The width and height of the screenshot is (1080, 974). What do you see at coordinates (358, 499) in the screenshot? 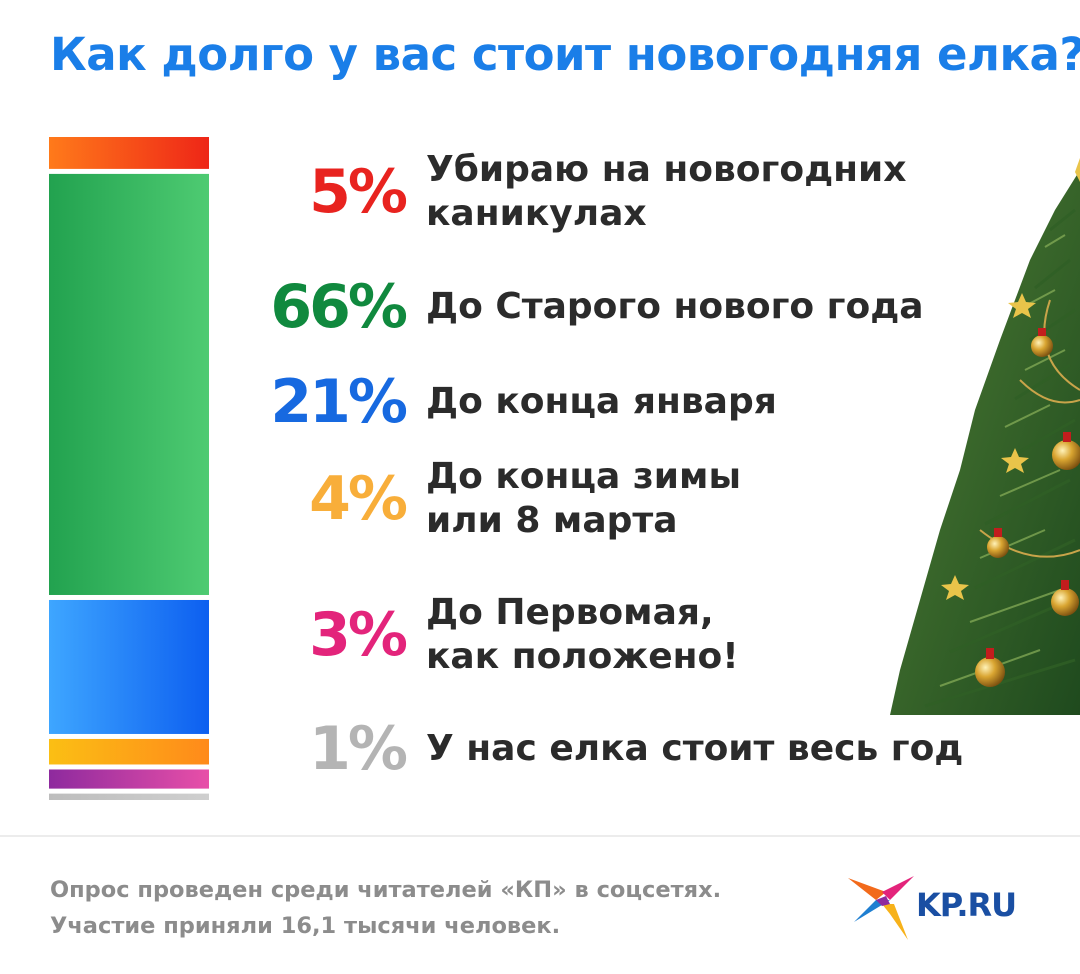
I see `data-label: 4%` at bounding box center [358, 499].